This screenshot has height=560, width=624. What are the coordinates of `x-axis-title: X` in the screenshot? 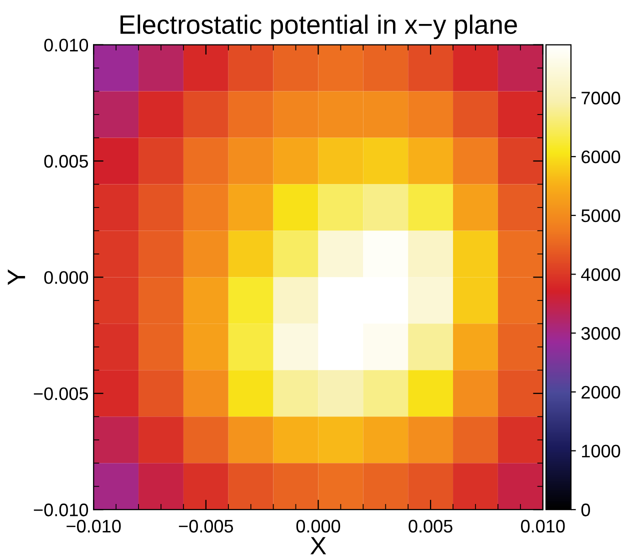 It's located at (318, 545).